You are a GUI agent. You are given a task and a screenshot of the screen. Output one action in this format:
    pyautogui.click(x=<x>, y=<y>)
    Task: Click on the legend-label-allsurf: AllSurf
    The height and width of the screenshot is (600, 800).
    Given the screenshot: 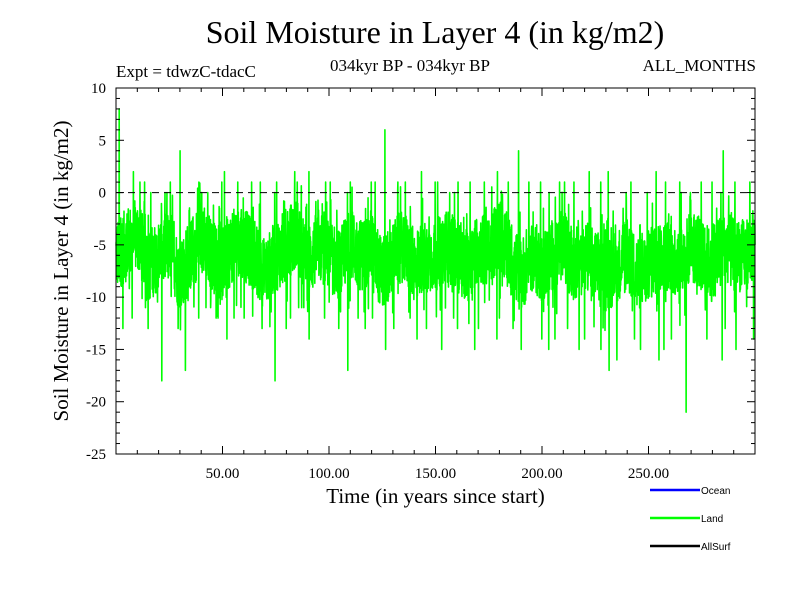 What is the action you would take?
    pyautogui.click(x=716, y=547)
    